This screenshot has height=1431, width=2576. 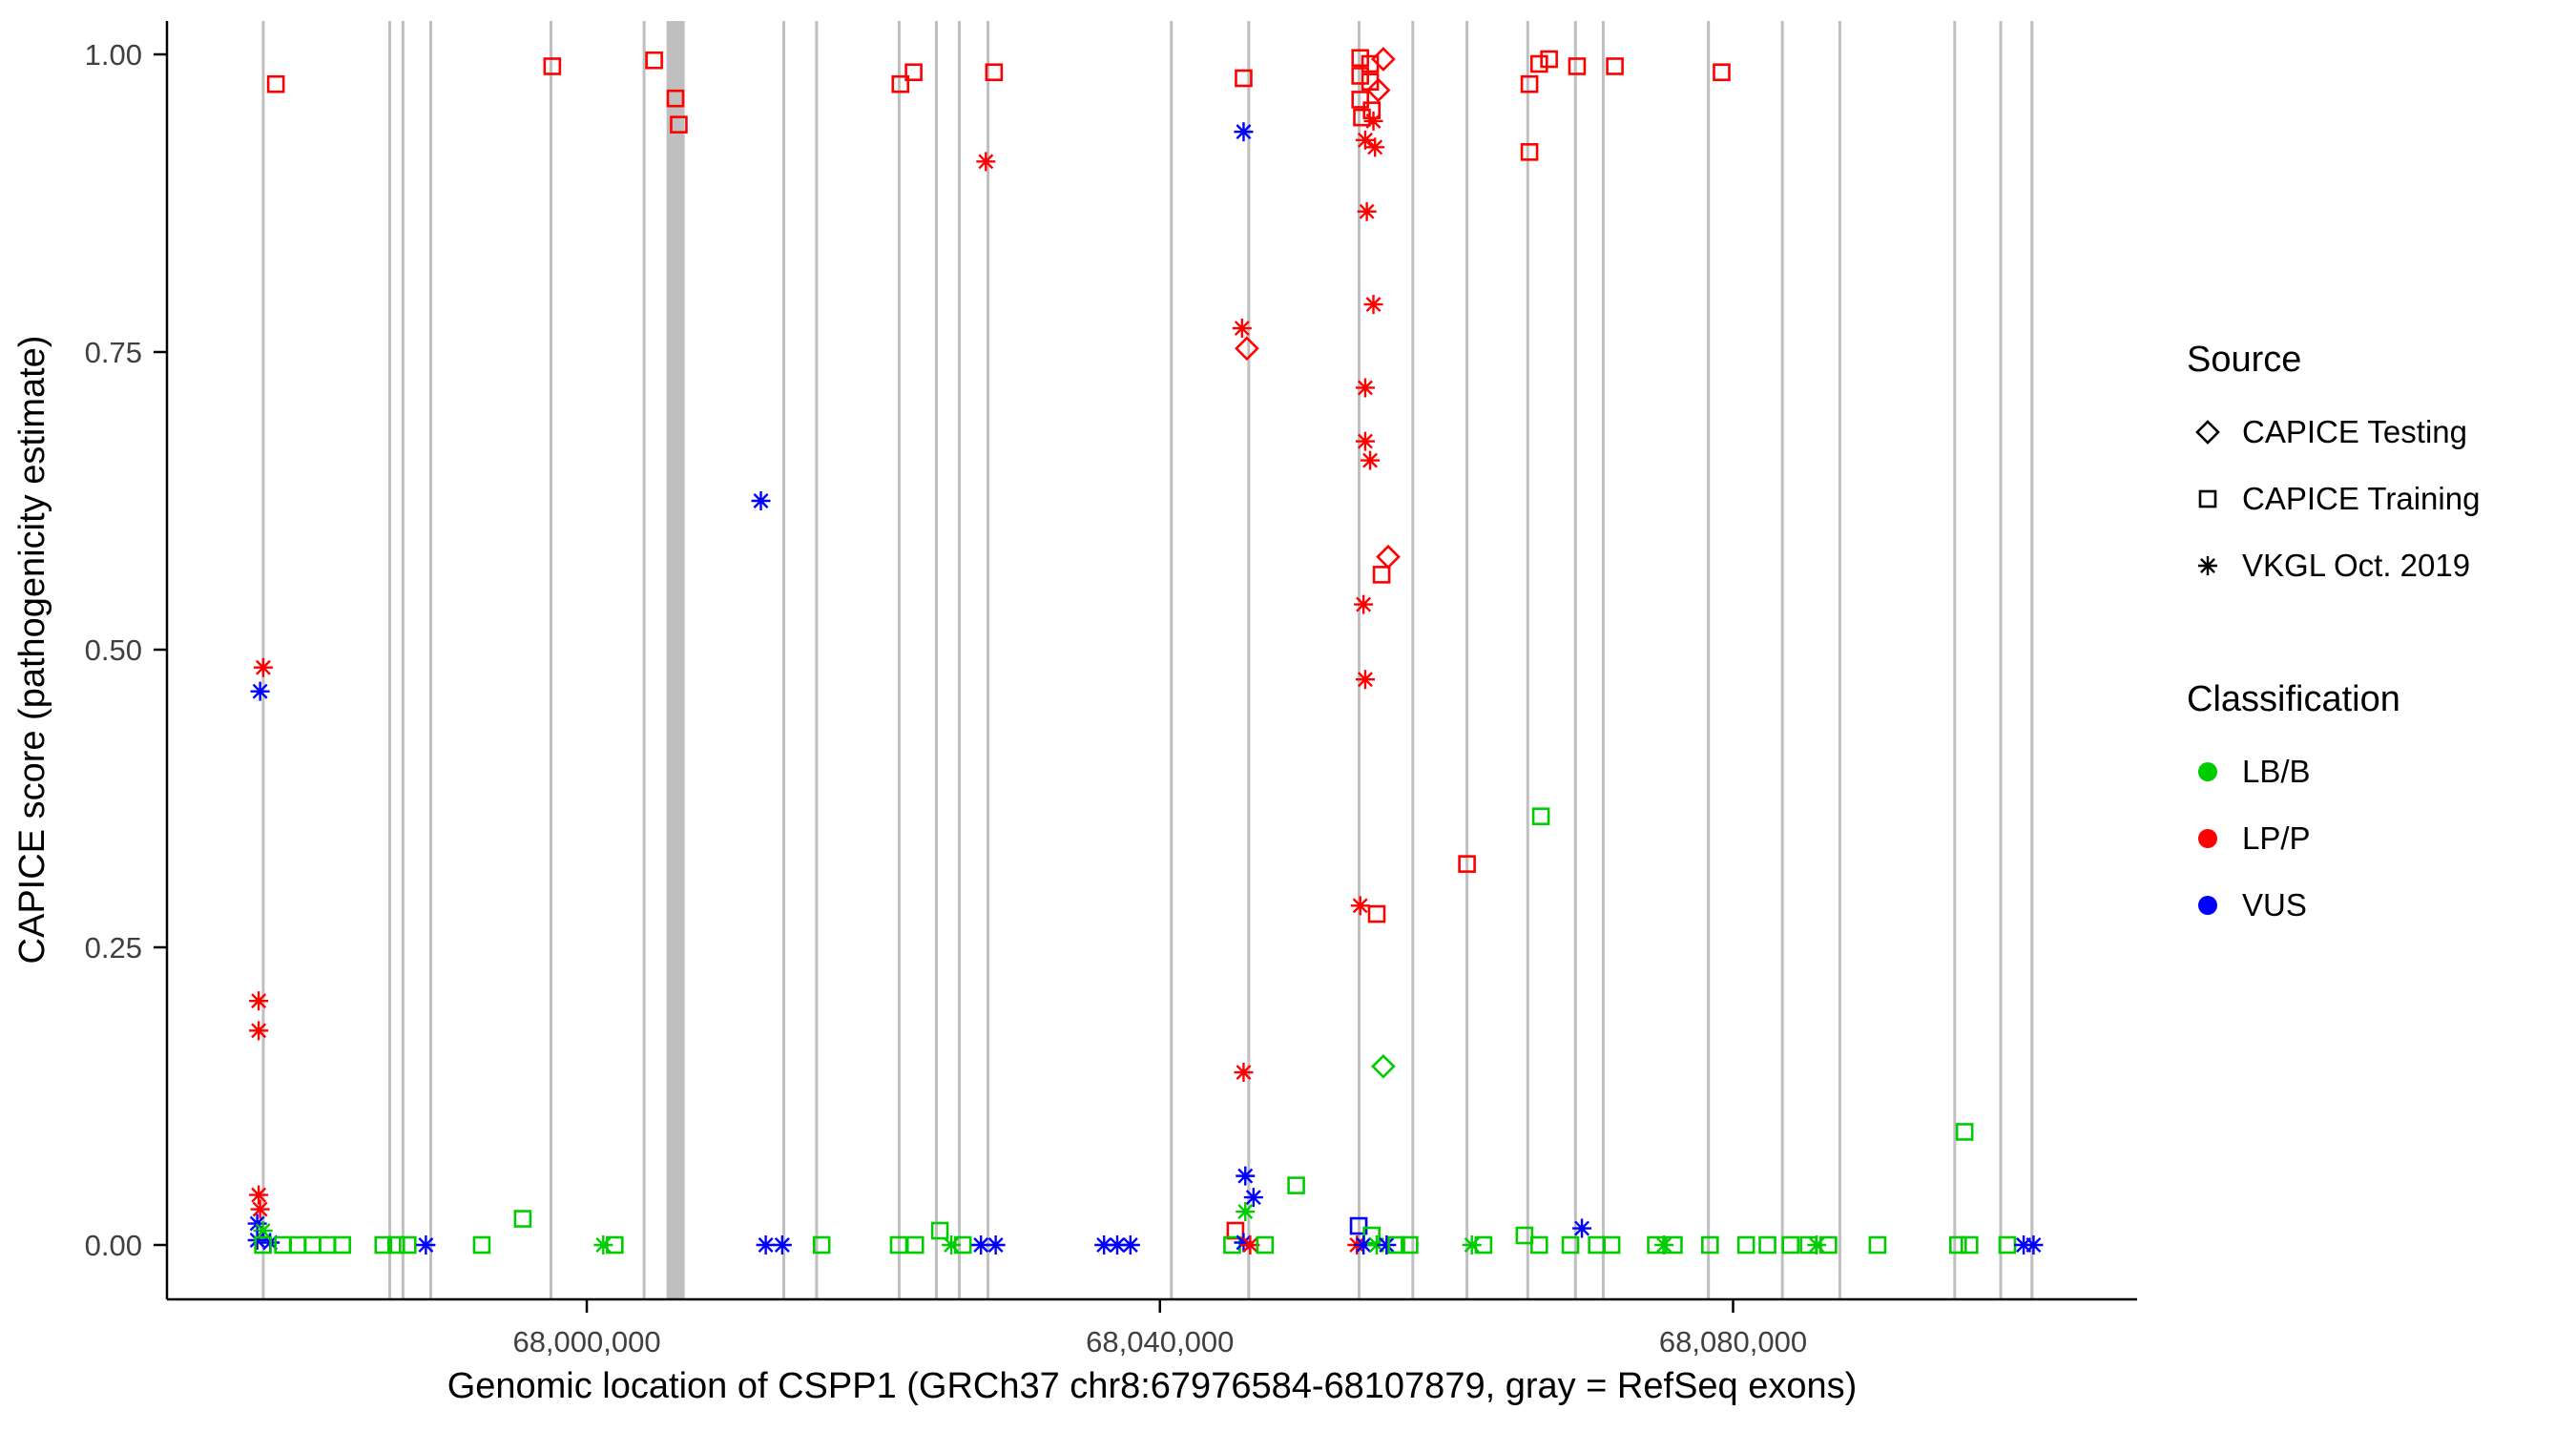 I want to click on legend-item-vus: VUS, so click(x=2293, y=905).